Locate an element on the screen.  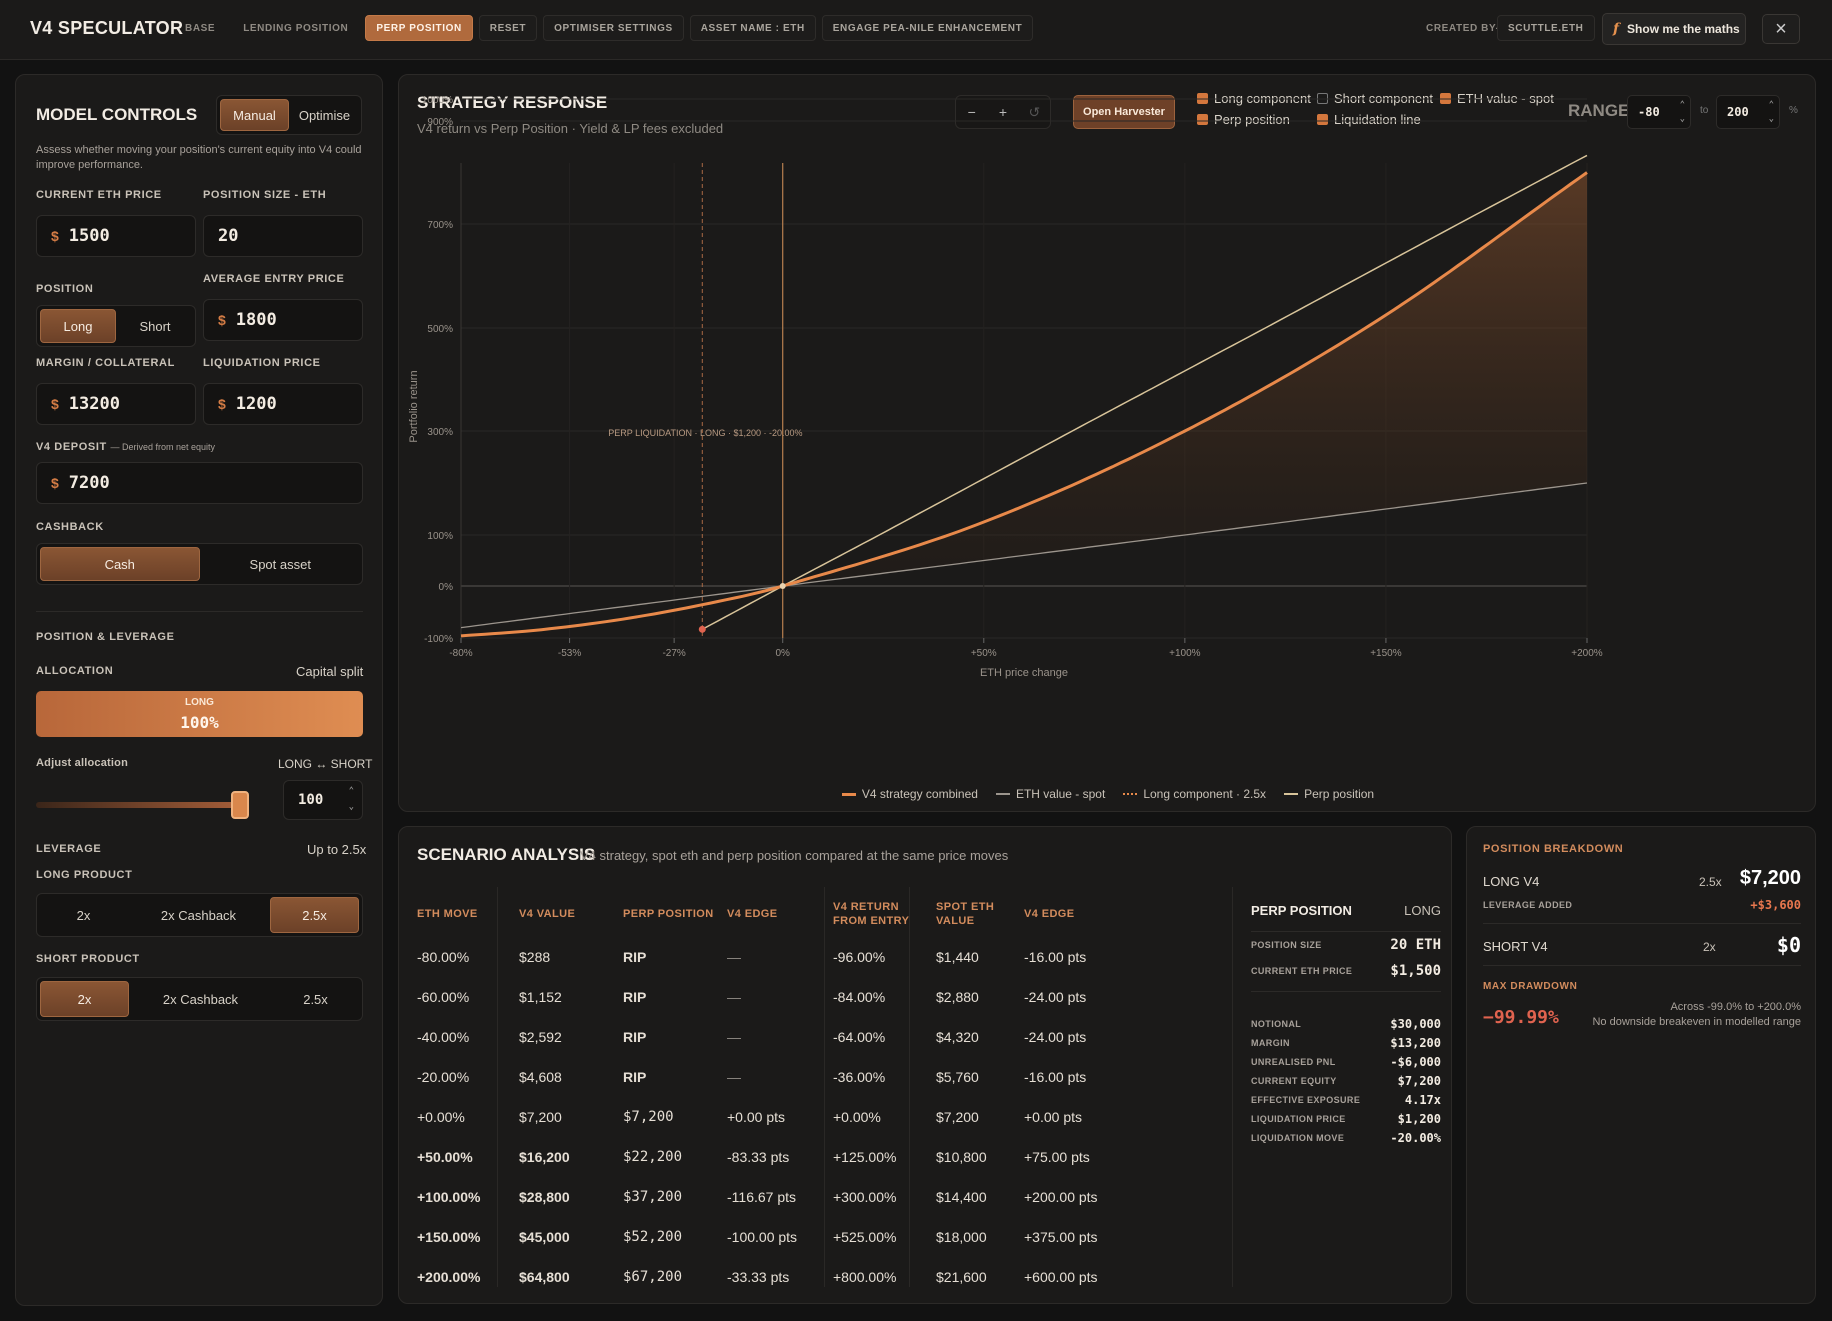
checkbox-icon is located at coordinates (1202, 119).